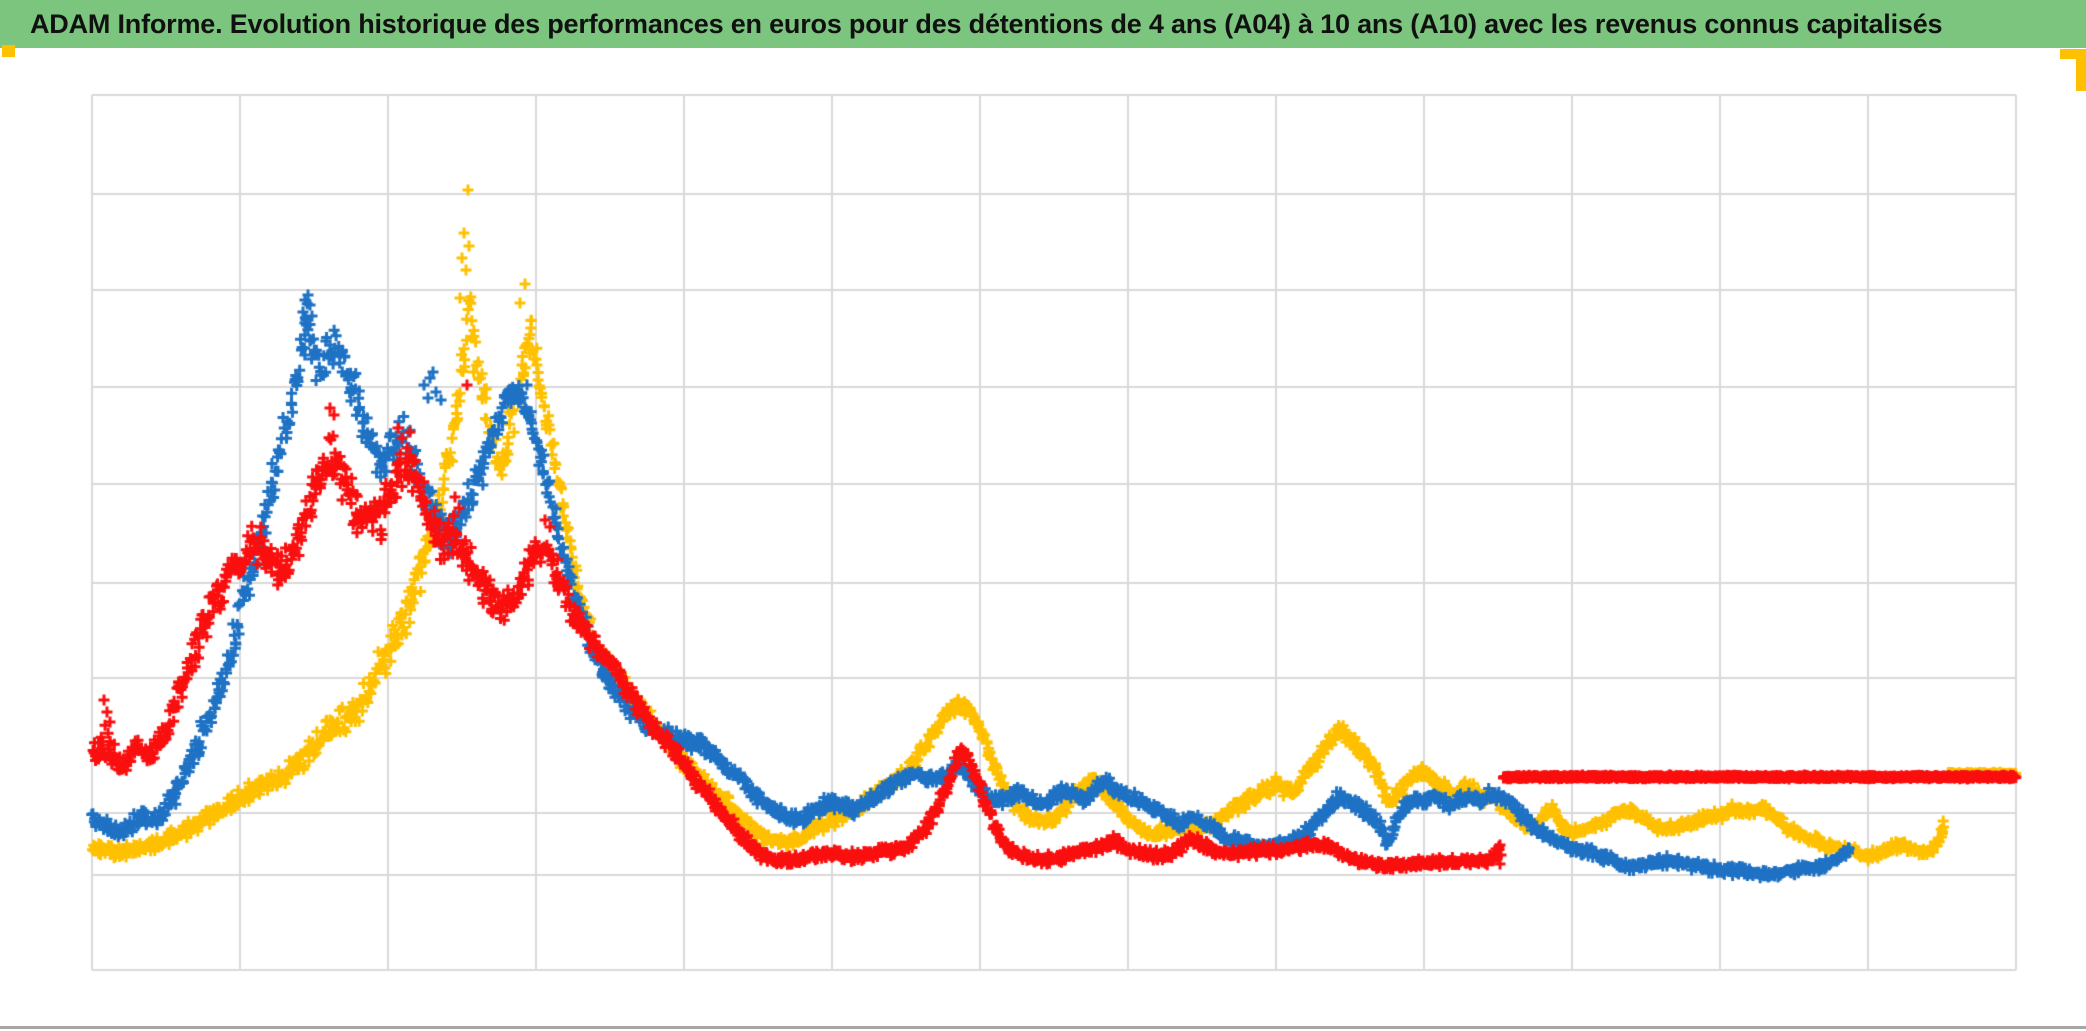 The image size is (2086, 1031). I want to click on accent-square-left, so click(8, 51).